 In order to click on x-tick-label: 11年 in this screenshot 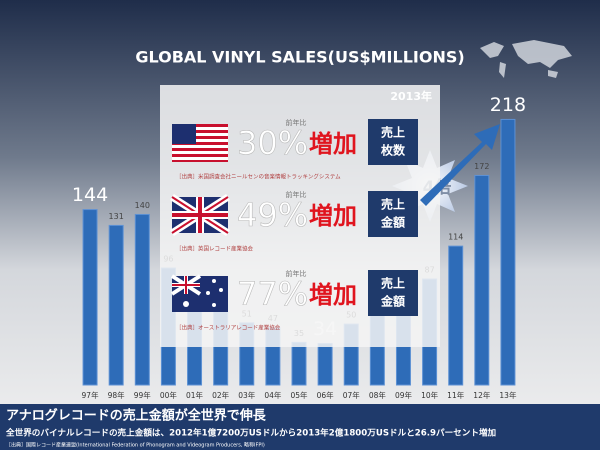, I will do `click(456, 395)`.